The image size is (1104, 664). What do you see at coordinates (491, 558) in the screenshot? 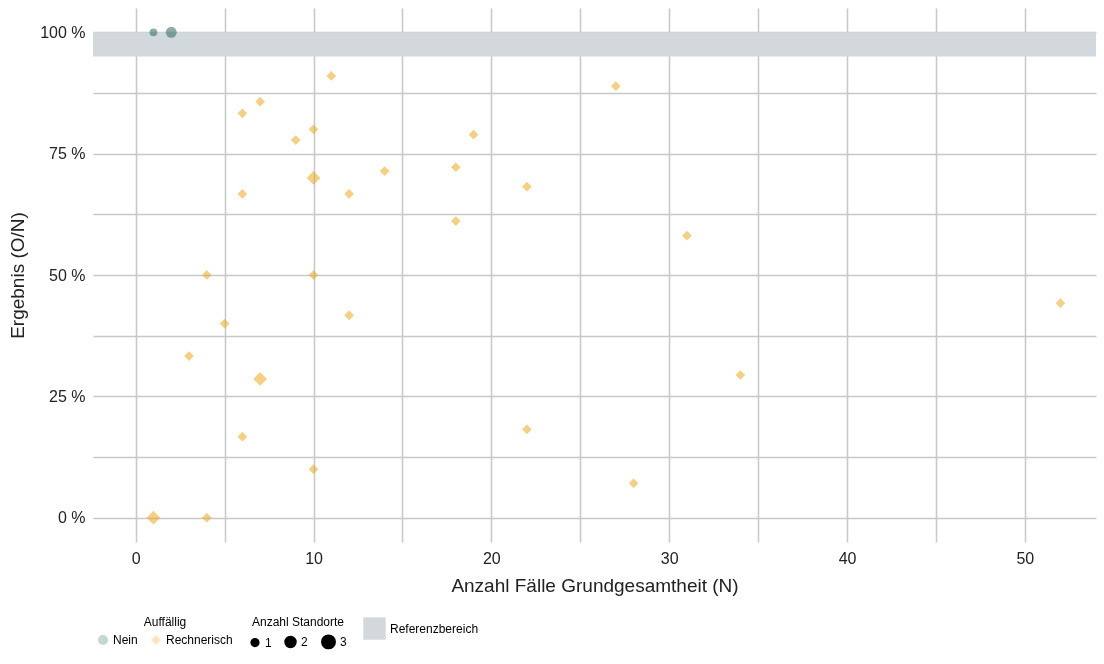
I see `x-tick-label: 20` at bounding box center [491, 558].